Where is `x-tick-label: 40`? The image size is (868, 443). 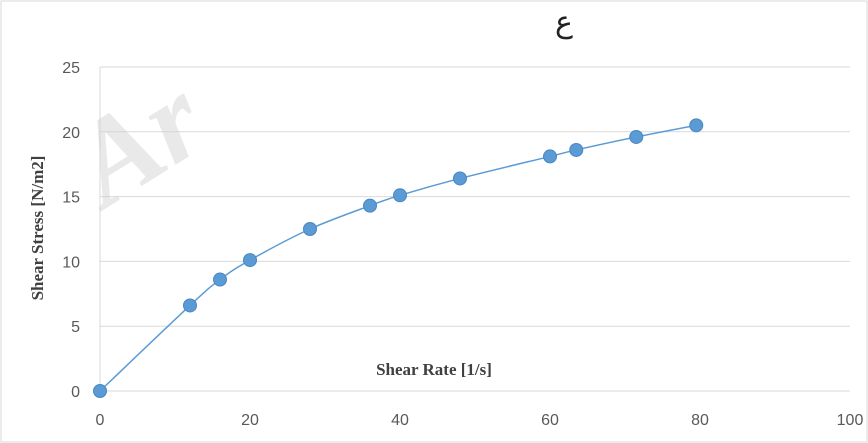 x-tick-label: 40 is located at coordinates (400, 420).